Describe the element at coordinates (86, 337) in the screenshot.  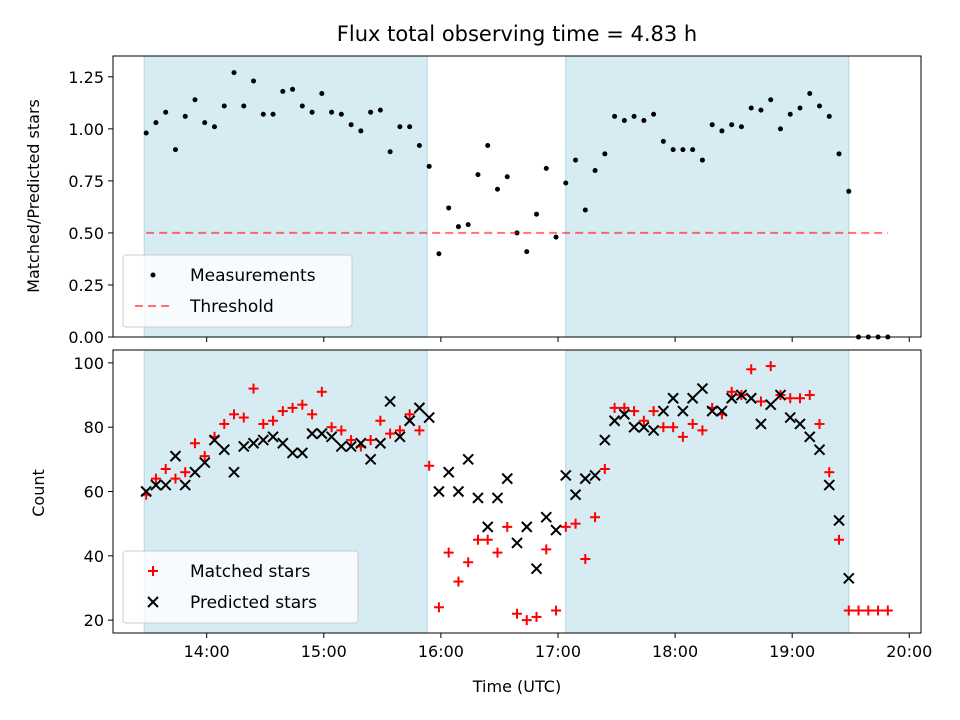
I see `top-y-tick-label: 0.00` at that location.